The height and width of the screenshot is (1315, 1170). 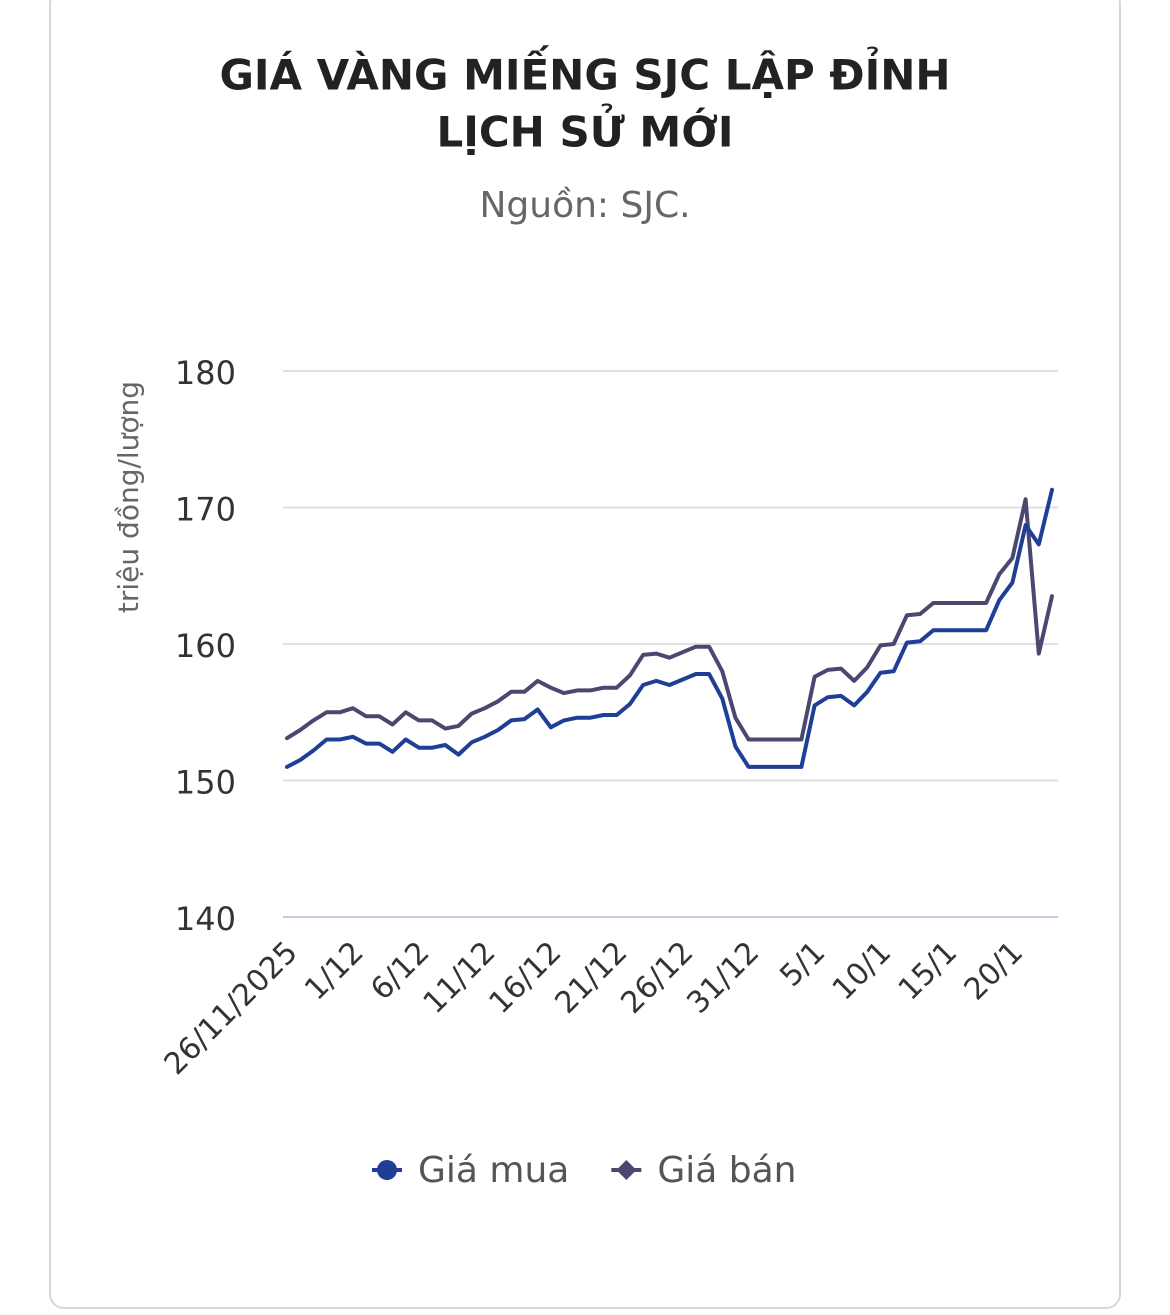 I want to click on y-tick-label: 150, so click(x=205, y=783).